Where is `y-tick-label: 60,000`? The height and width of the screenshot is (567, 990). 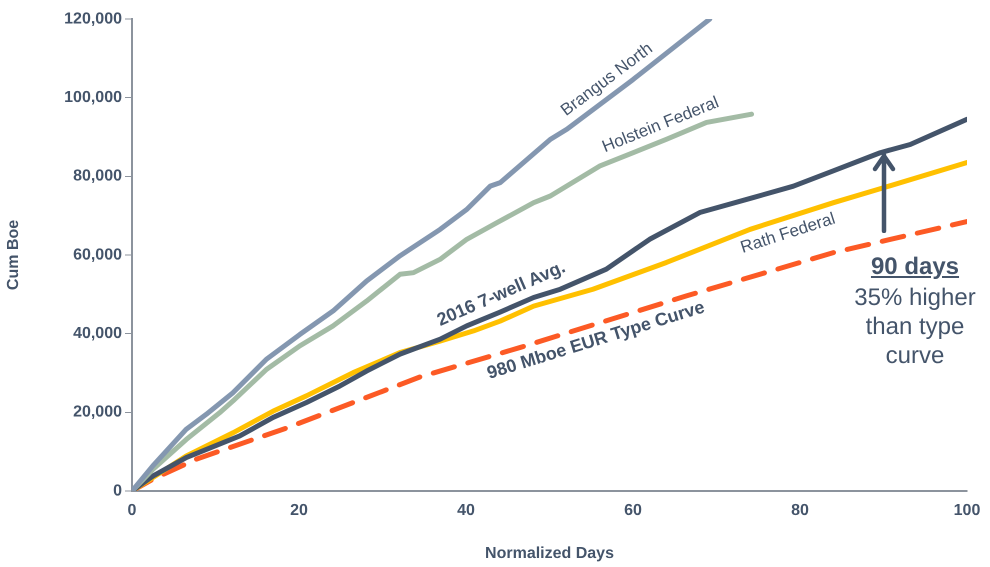
y-tick-label: 60,000 is located at coordinates (97, 255).